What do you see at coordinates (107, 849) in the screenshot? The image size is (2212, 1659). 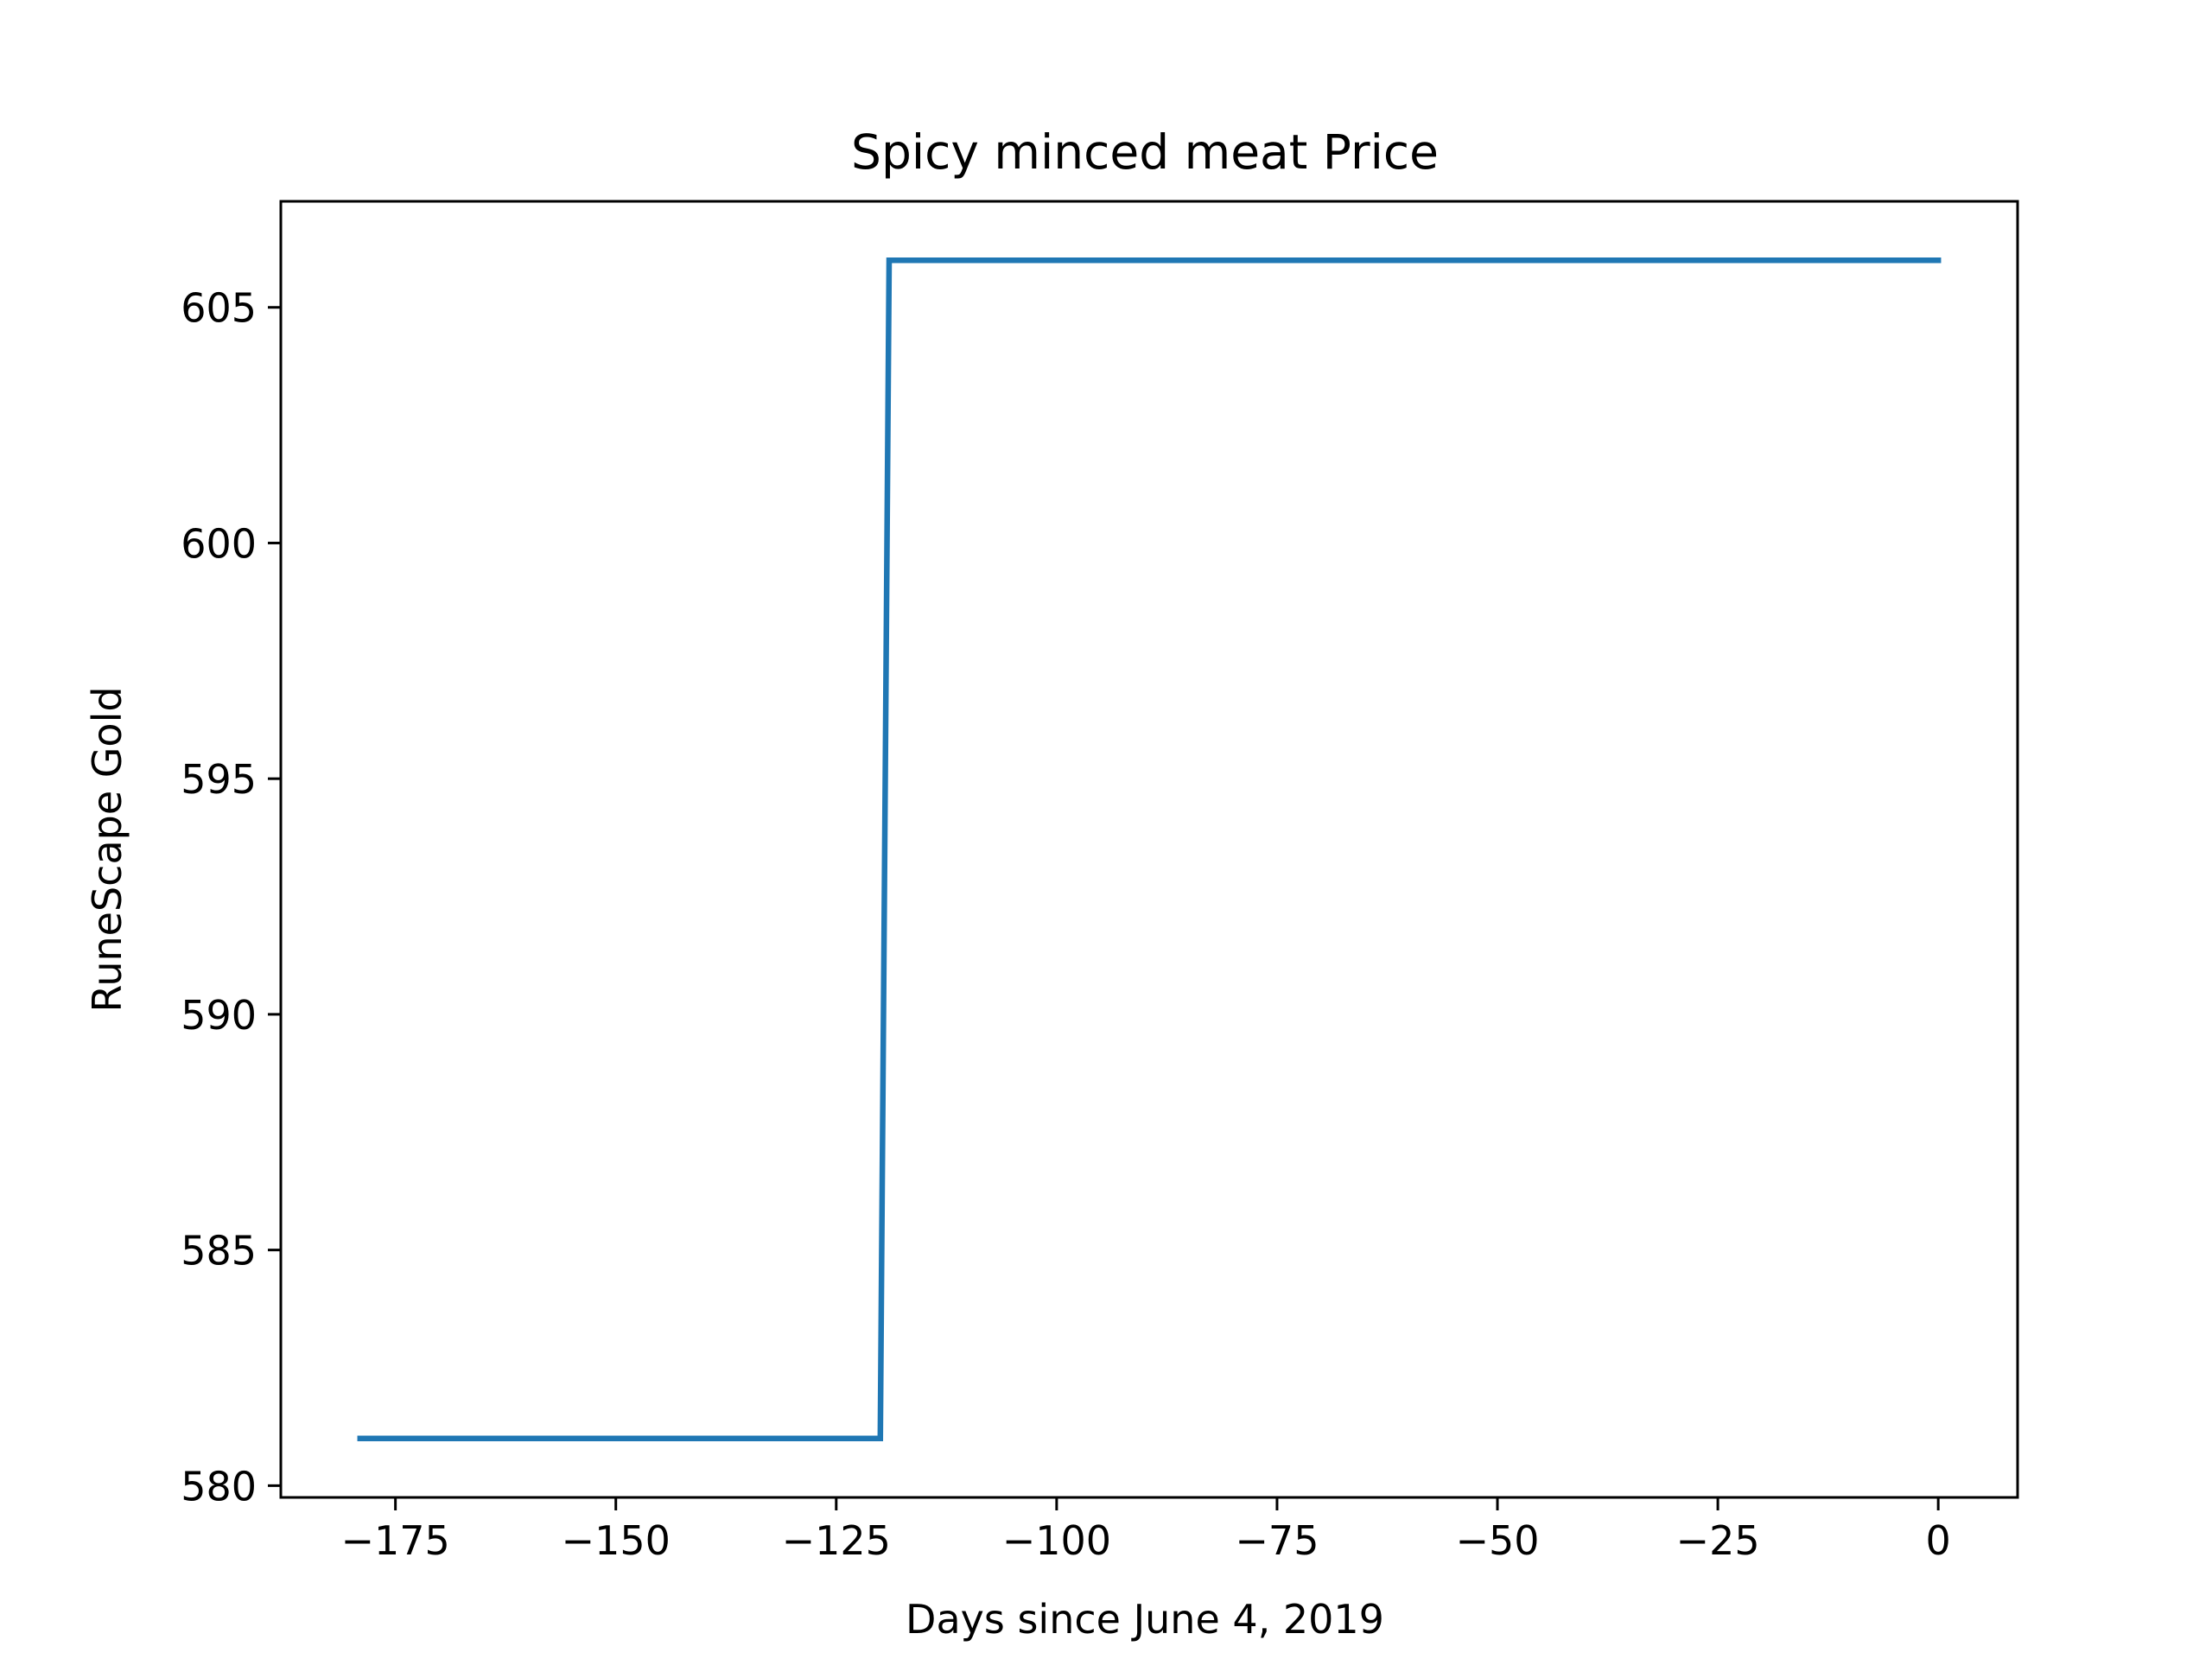 I see `y-axis-label: RuneScape Gold` at bounding box center [107, 849].